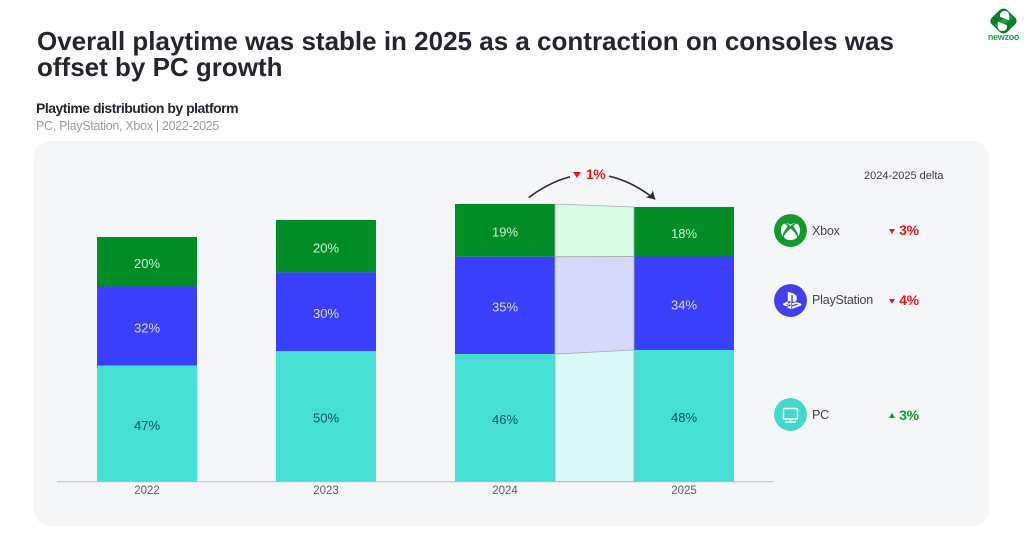 The height and width of the screenshot is (542, 1024). What do you see at coordinates (326, 491) in the screenshot?
I see `svg-text: 2023` at bounding box center [326, 491].